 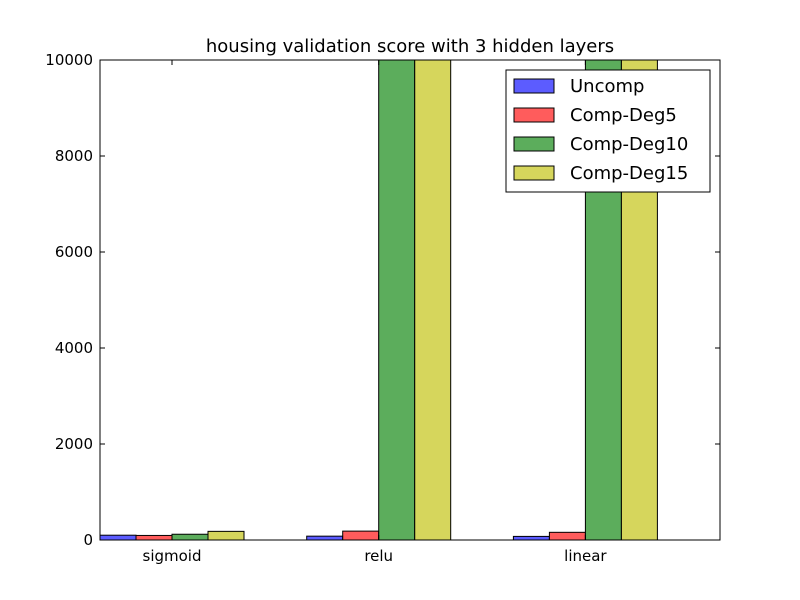 I want to click on bar-uncomp-linear, so click(x=531, y=538).